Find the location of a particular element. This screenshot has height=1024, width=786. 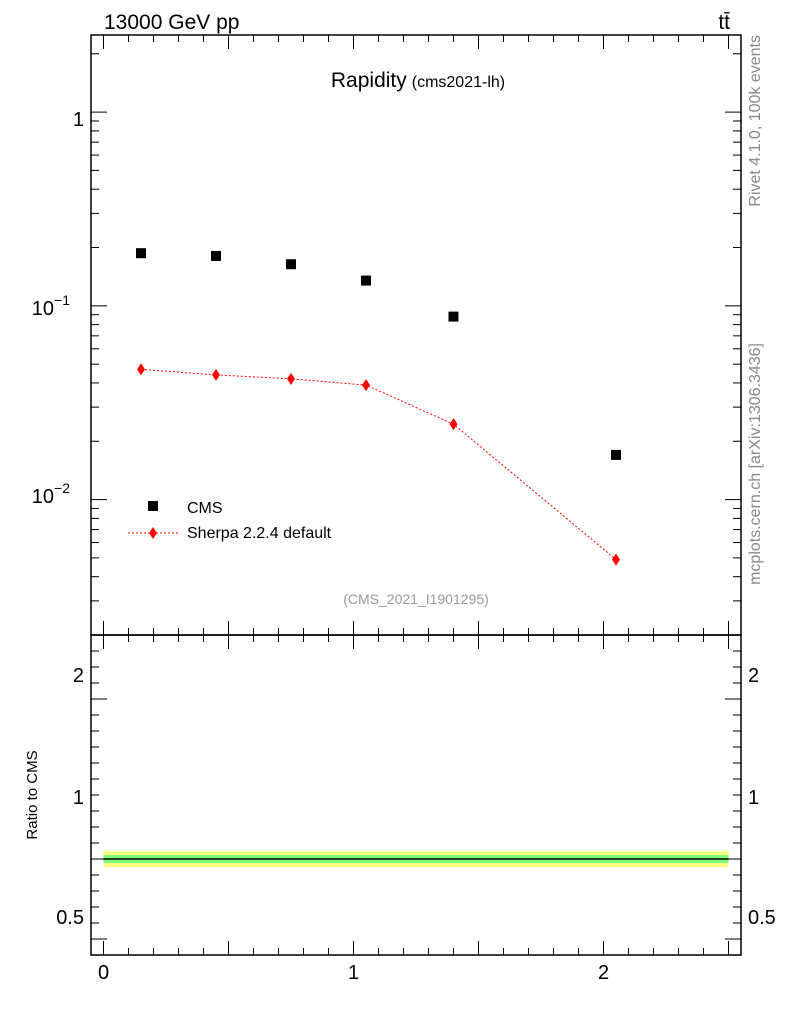

x-tick-label: 1 is located at coordinates (353, 973).